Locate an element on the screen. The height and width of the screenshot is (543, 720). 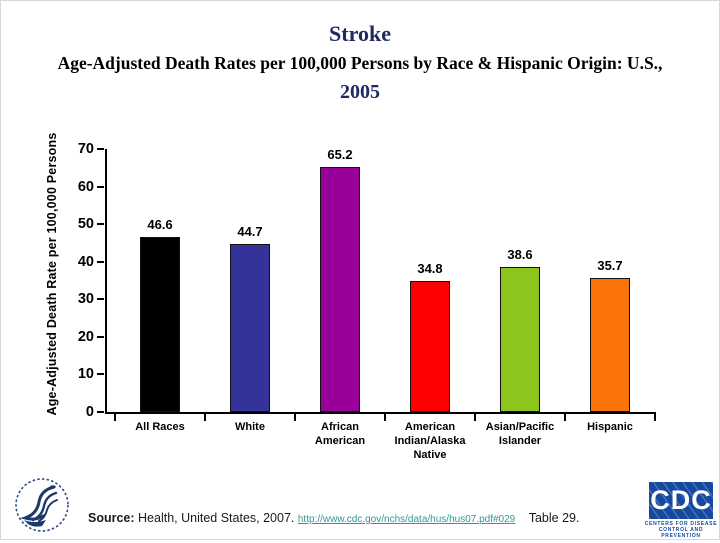
x-category-label: All Races is located at coordinates (160, 427).